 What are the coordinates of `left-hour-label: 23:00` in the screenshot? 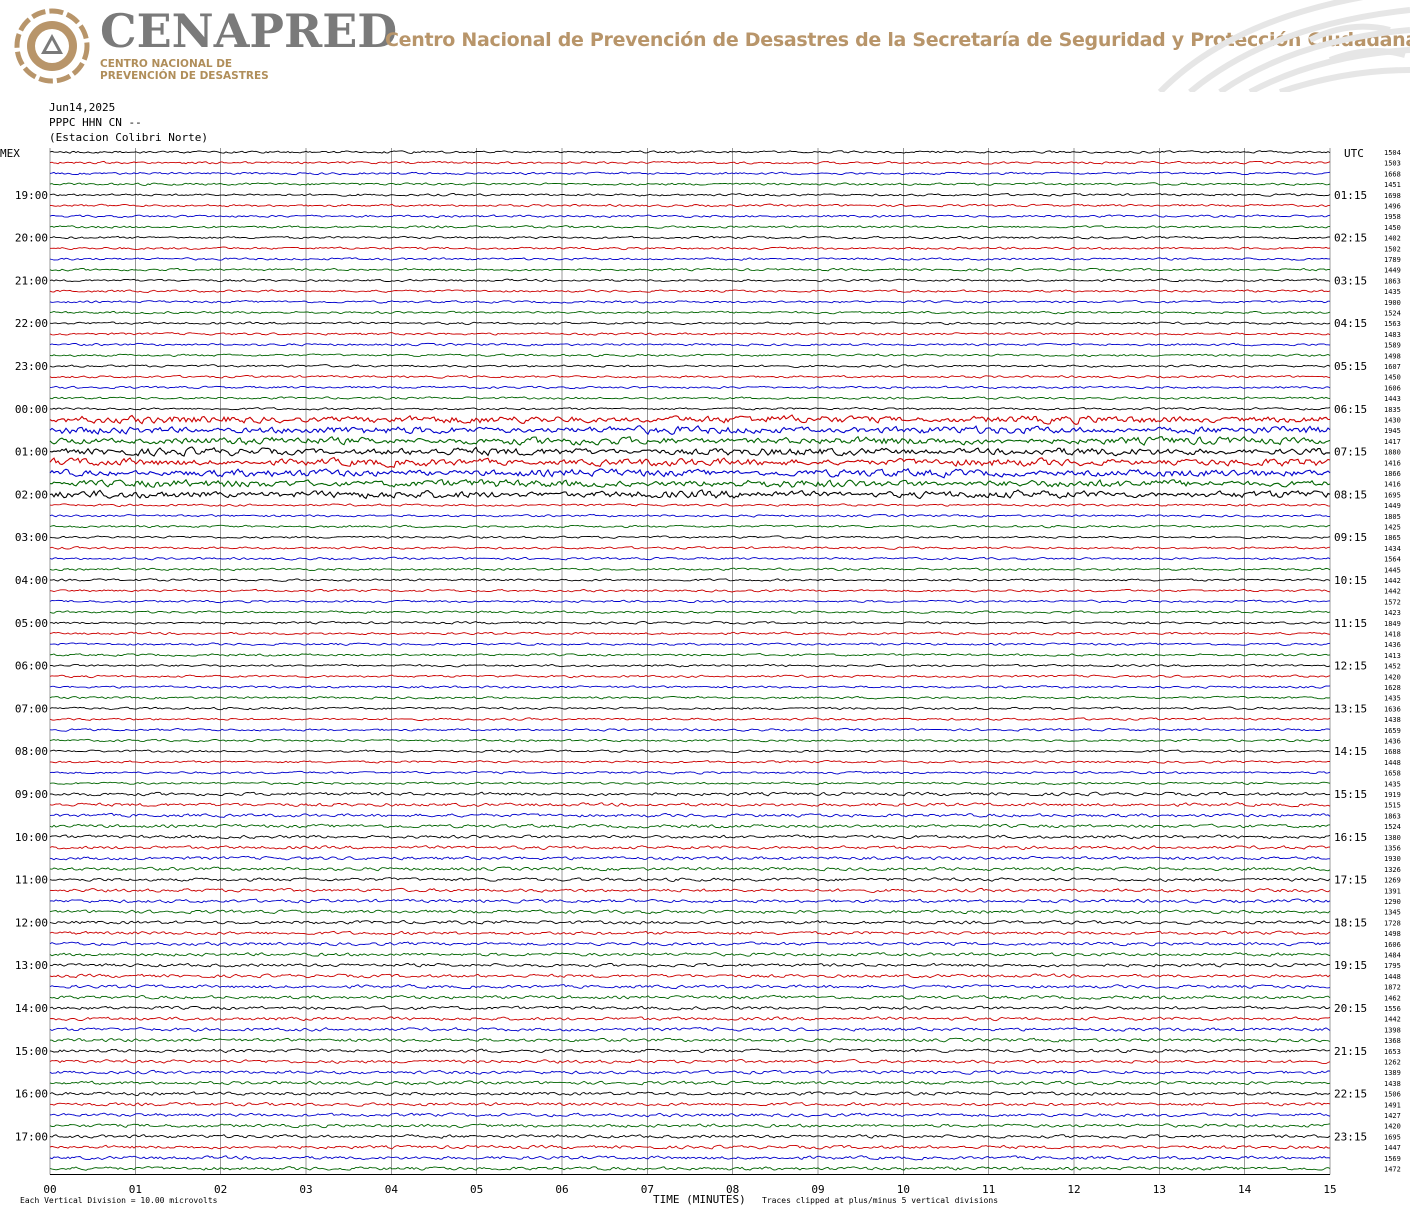 It's located at (31, 366).